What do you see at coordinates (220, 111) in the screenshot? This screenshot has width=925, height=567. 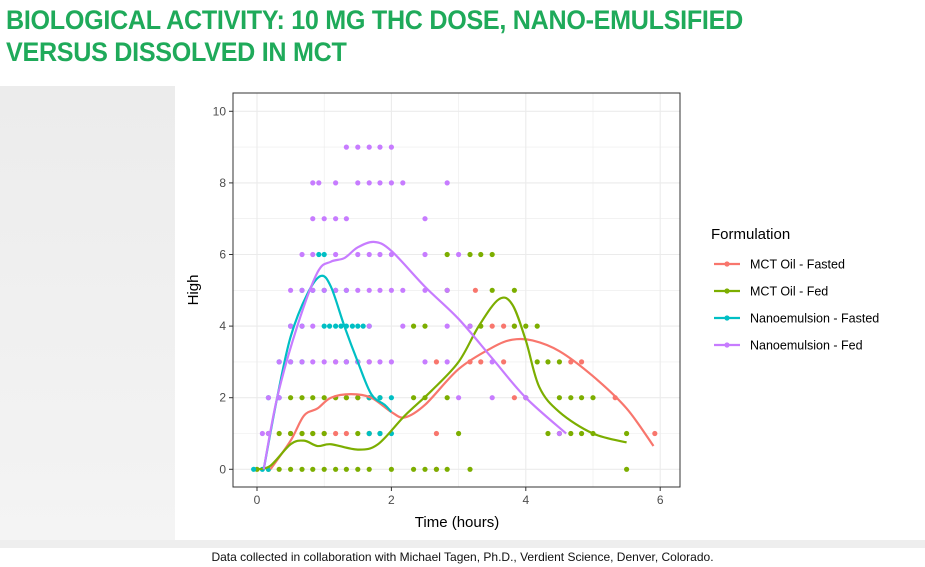 I see `y-tick-label: 10` at bounding box center [220, 111].